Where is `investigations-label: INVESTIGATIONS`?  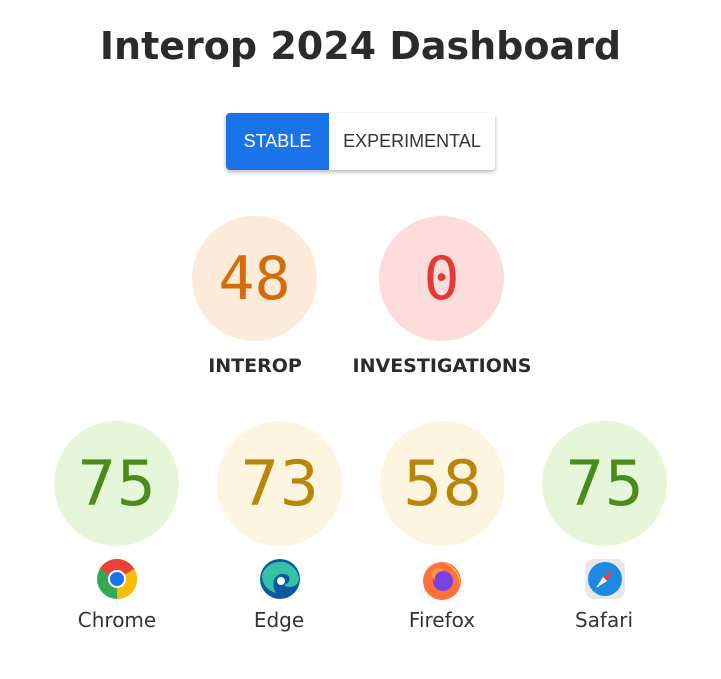
investigations-label: INVESTIGATIONS is located at coordinates (442, 366).